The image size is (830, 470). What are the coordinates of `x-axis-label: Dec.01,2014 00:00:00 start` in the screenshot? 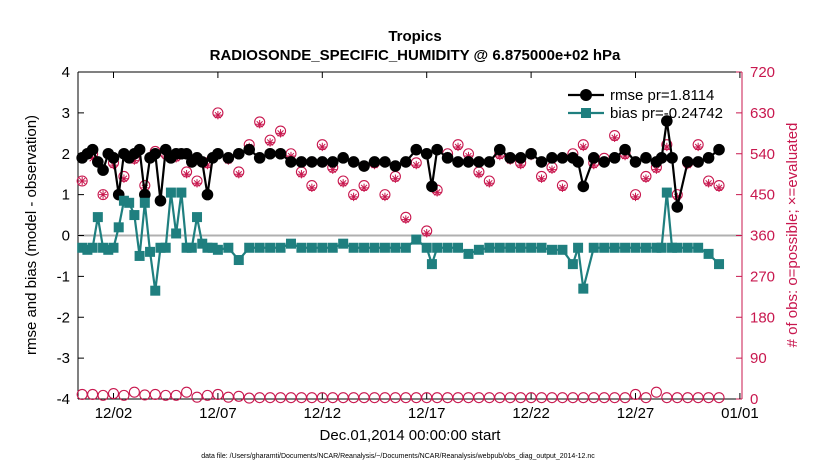 It's located at (411, 435).